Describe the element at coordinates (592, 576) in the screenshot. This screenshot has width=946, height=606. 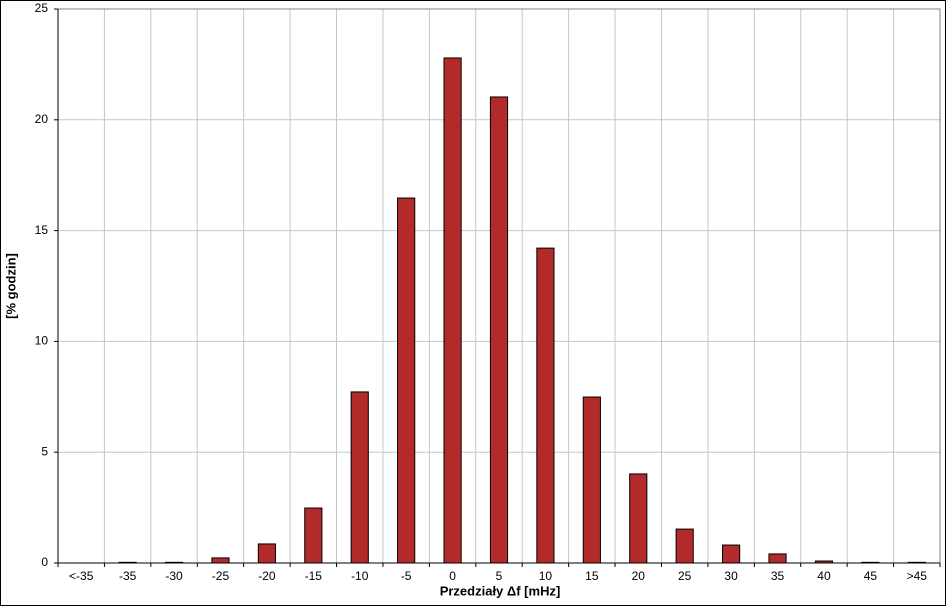
I see `x-tick-label: 15` at that location.